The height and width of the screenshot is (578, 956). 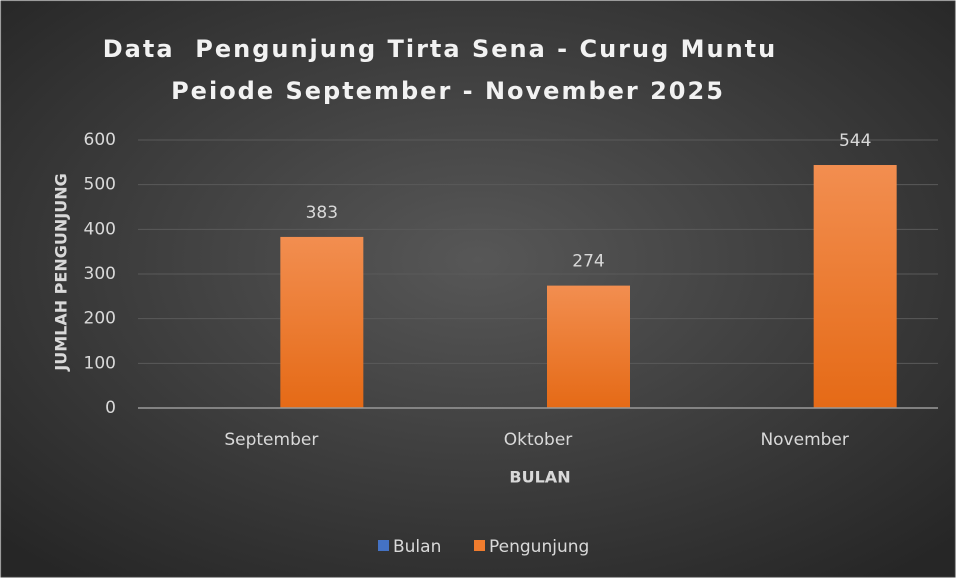 I want to click on y-tick-label: 300, so click(x=100, y=274).